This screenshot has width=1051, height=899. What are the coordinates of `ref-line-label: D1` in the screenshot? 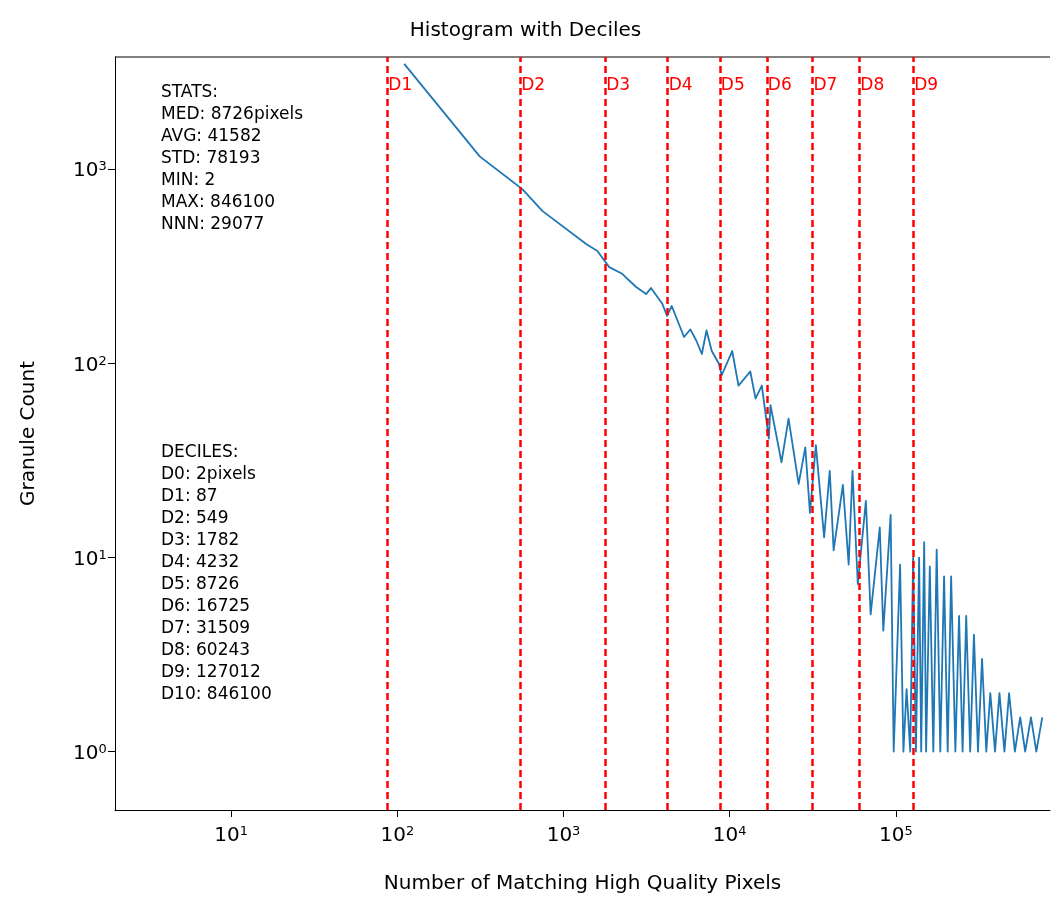 It's located at (400, 83).